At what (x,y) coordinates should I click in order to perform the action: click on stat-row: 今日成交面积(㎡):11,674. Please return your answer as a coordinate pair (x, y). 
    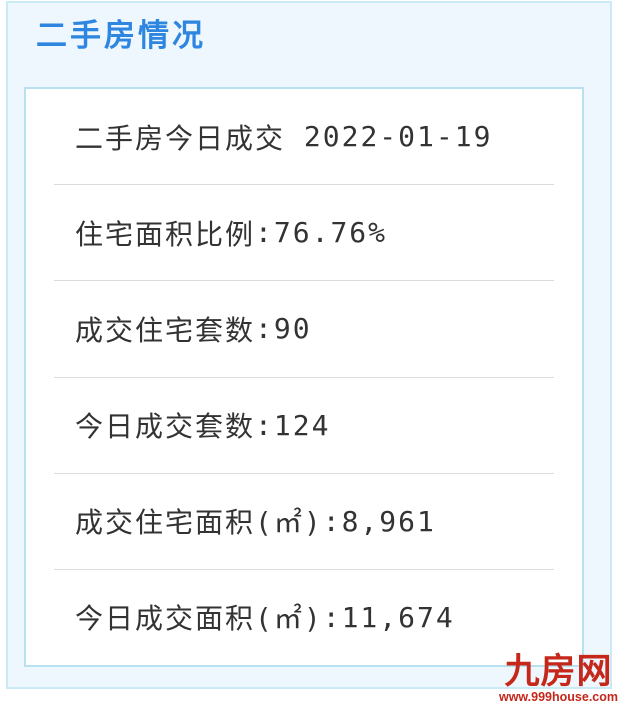
    Looking at the image, I should click on (304, 616).